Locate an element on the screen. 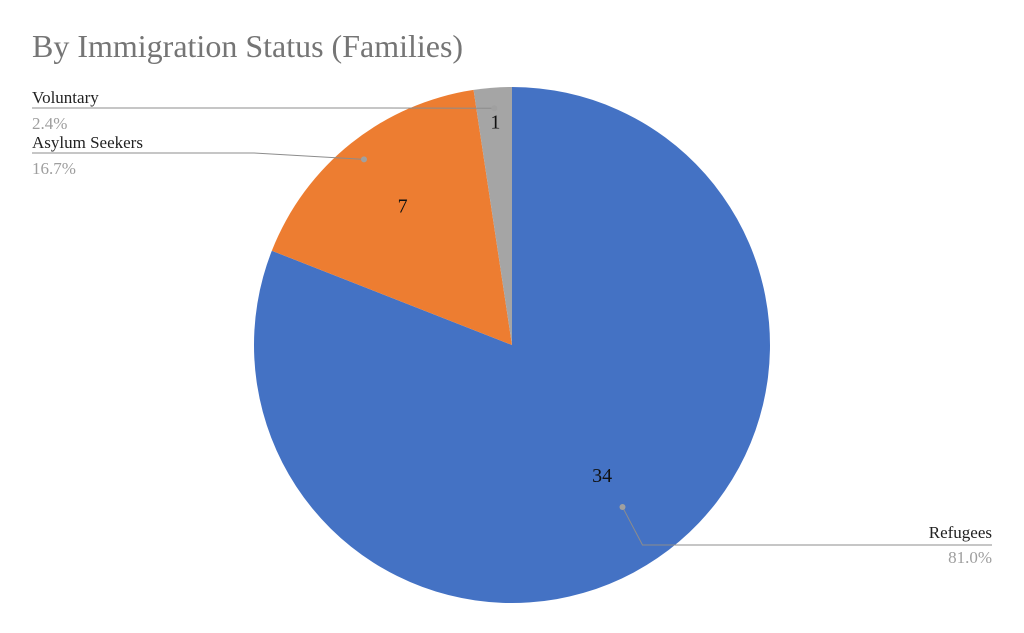  callout-percent-asylum-seekers: 16.7% is located at coordinates (54, 168).